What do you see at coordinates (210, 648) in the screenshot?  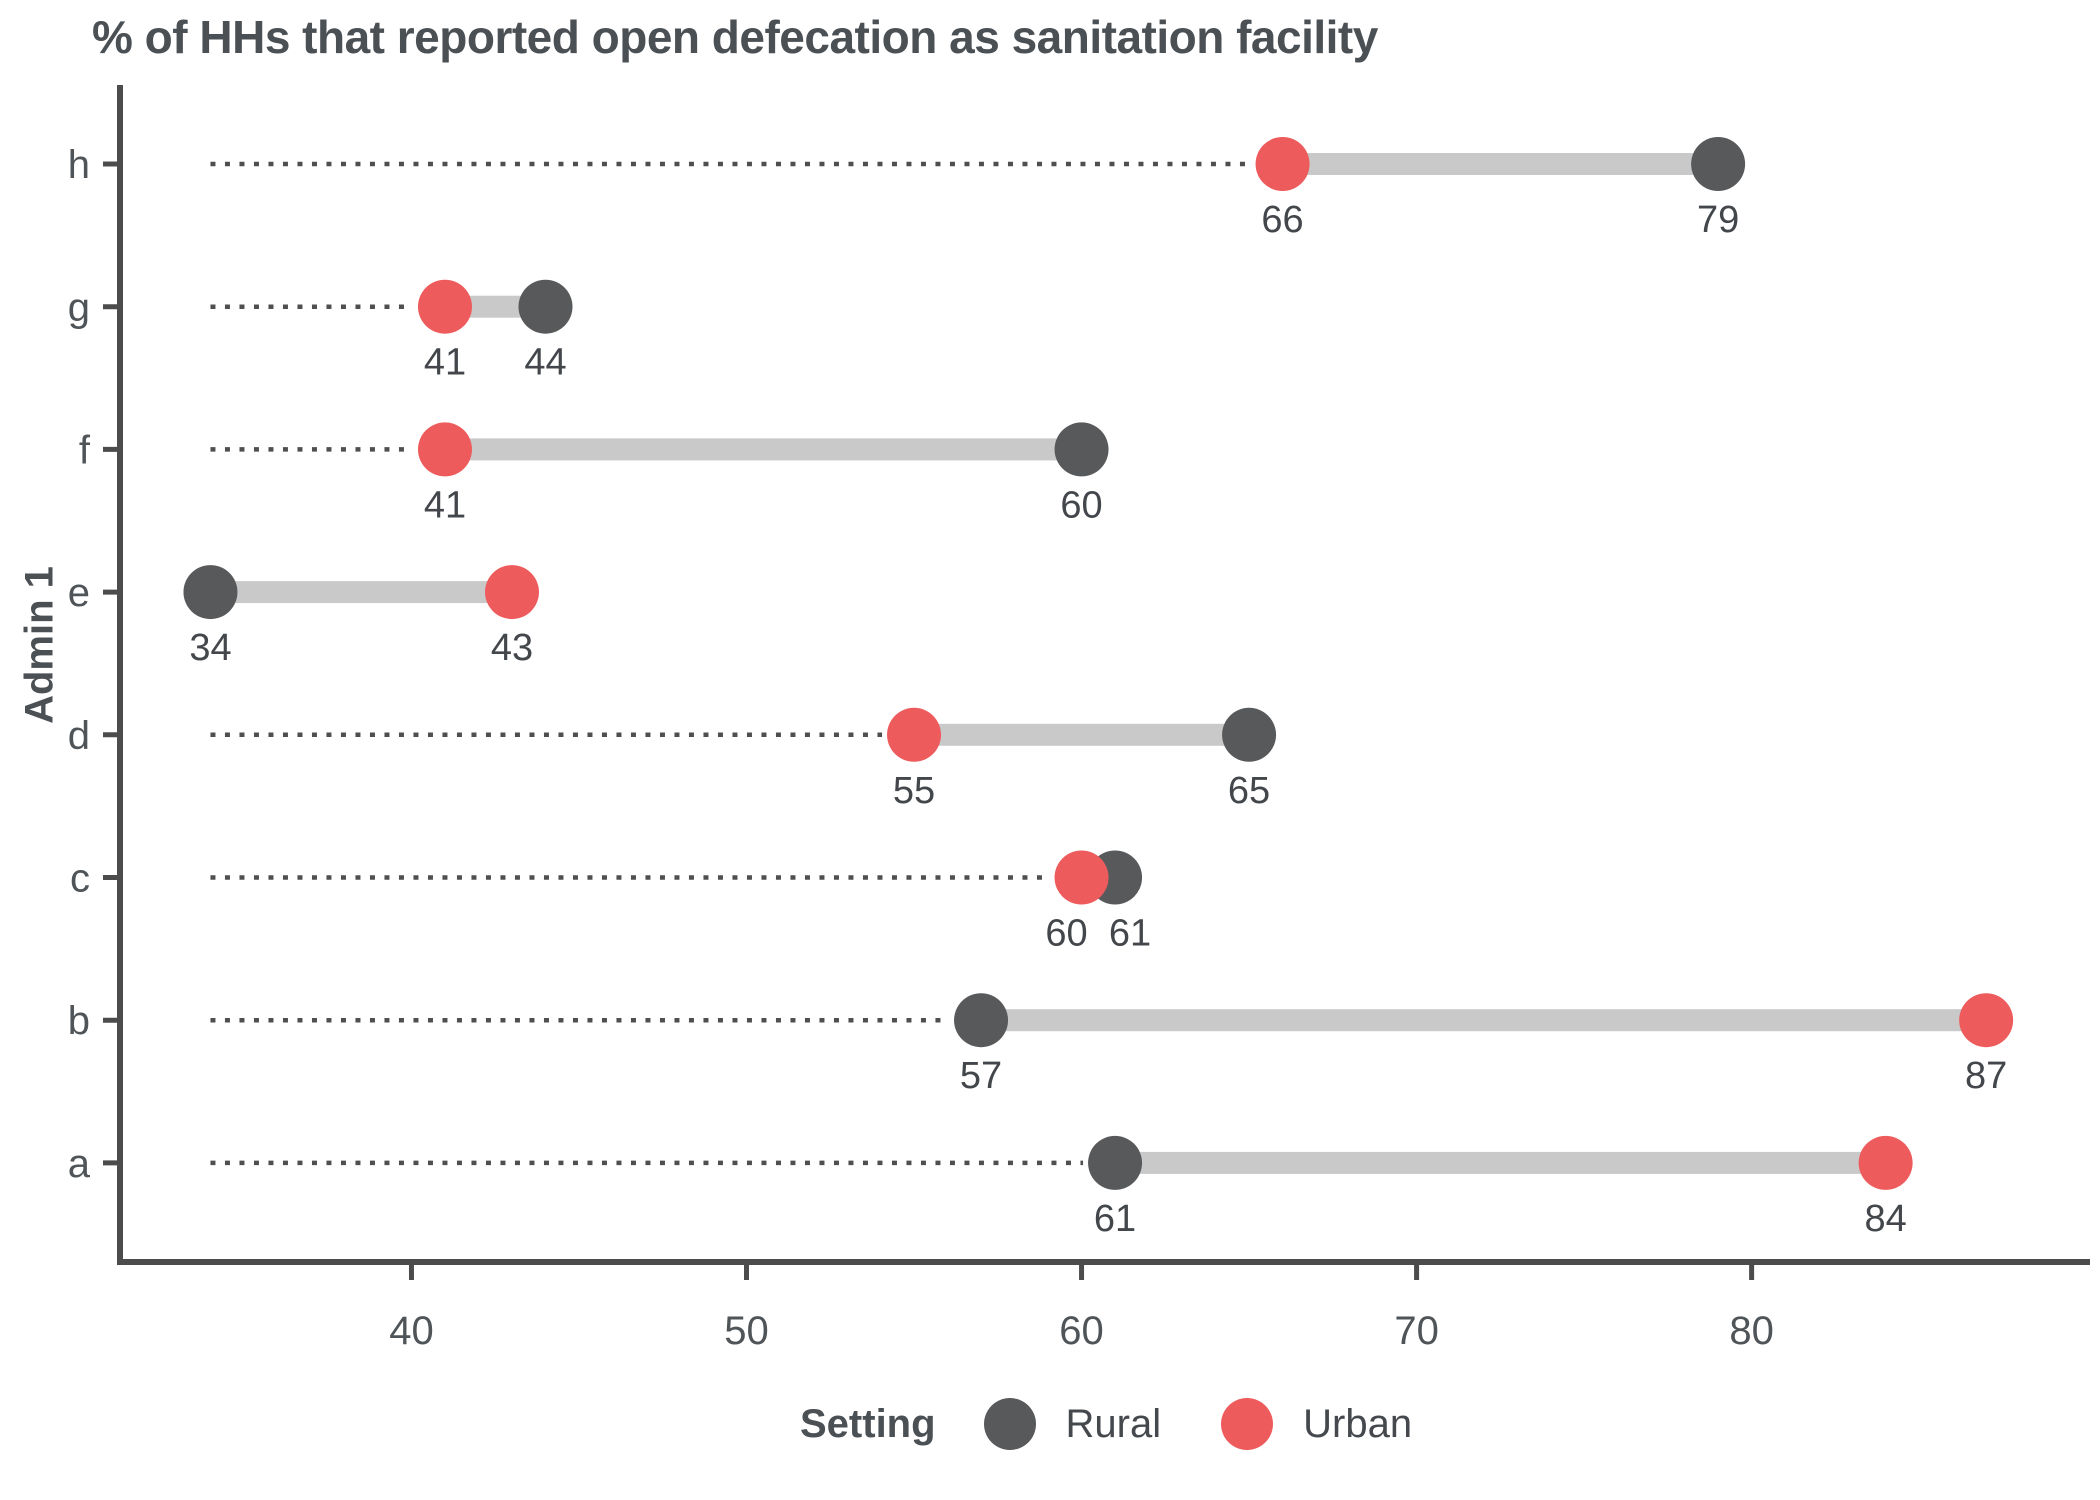 I see `rural-value-e: 34` at bounding box center [210, 648].